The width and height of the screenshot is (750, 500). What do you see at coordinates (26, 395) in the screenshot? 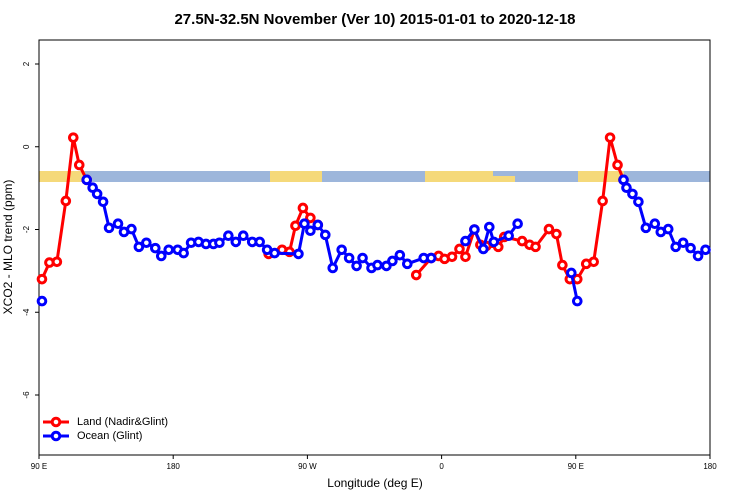
I see `y-tick-label: -6` at bounding box center [26, 395].